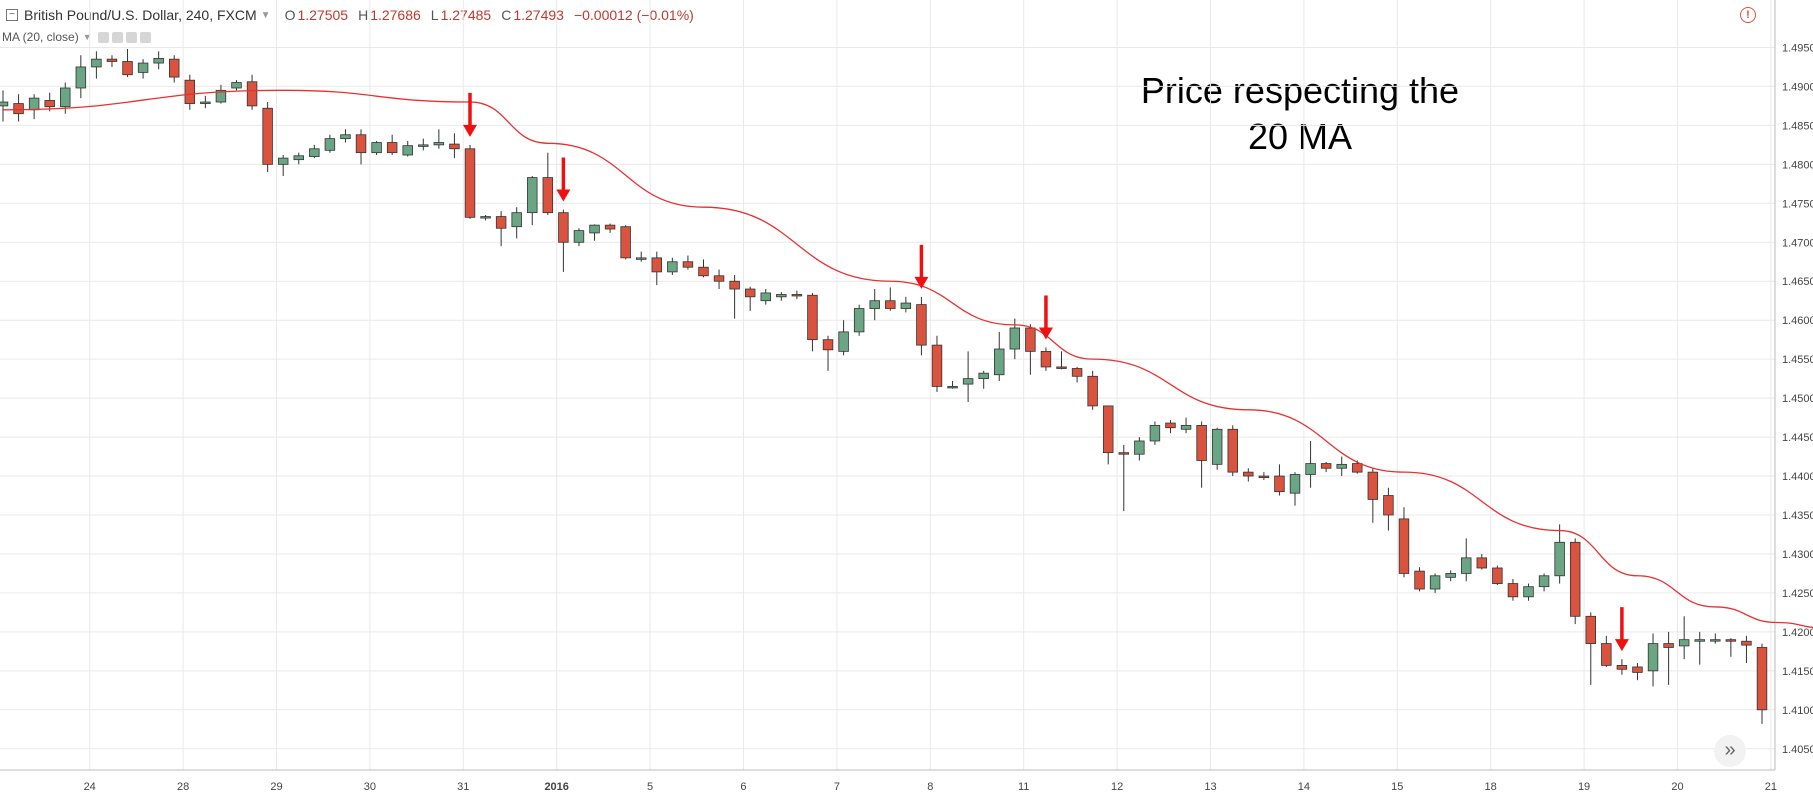 Image resolution: width=1813 pixels, height=797 pixels. Describe the element at coordinates (40, 37) in the screenshot. I see `indicator-label: MA (20, close)` at that location.